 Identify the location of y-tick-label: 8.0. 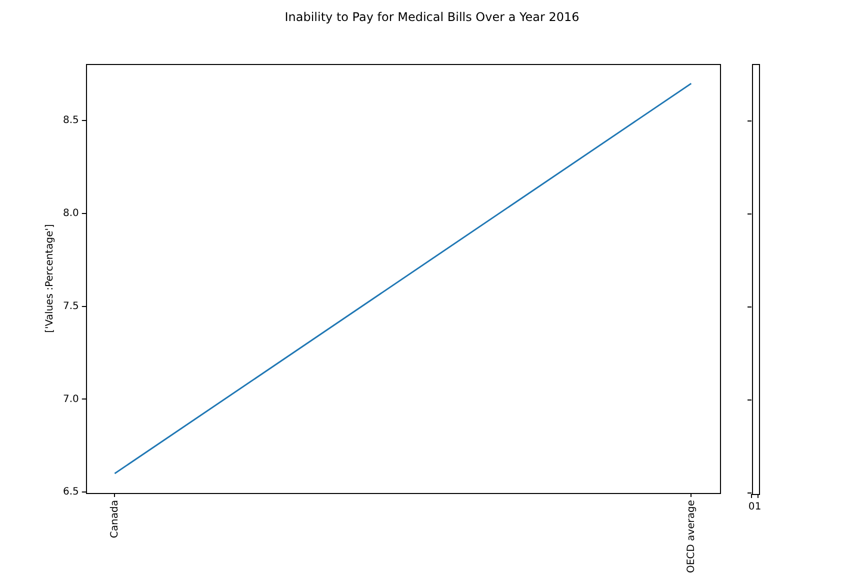
(70, 214).